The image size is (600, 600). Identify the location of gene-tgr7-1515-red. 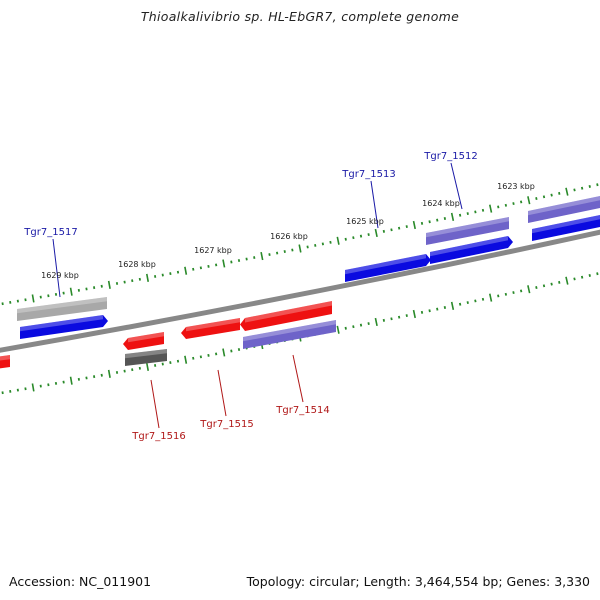
(210, 328).